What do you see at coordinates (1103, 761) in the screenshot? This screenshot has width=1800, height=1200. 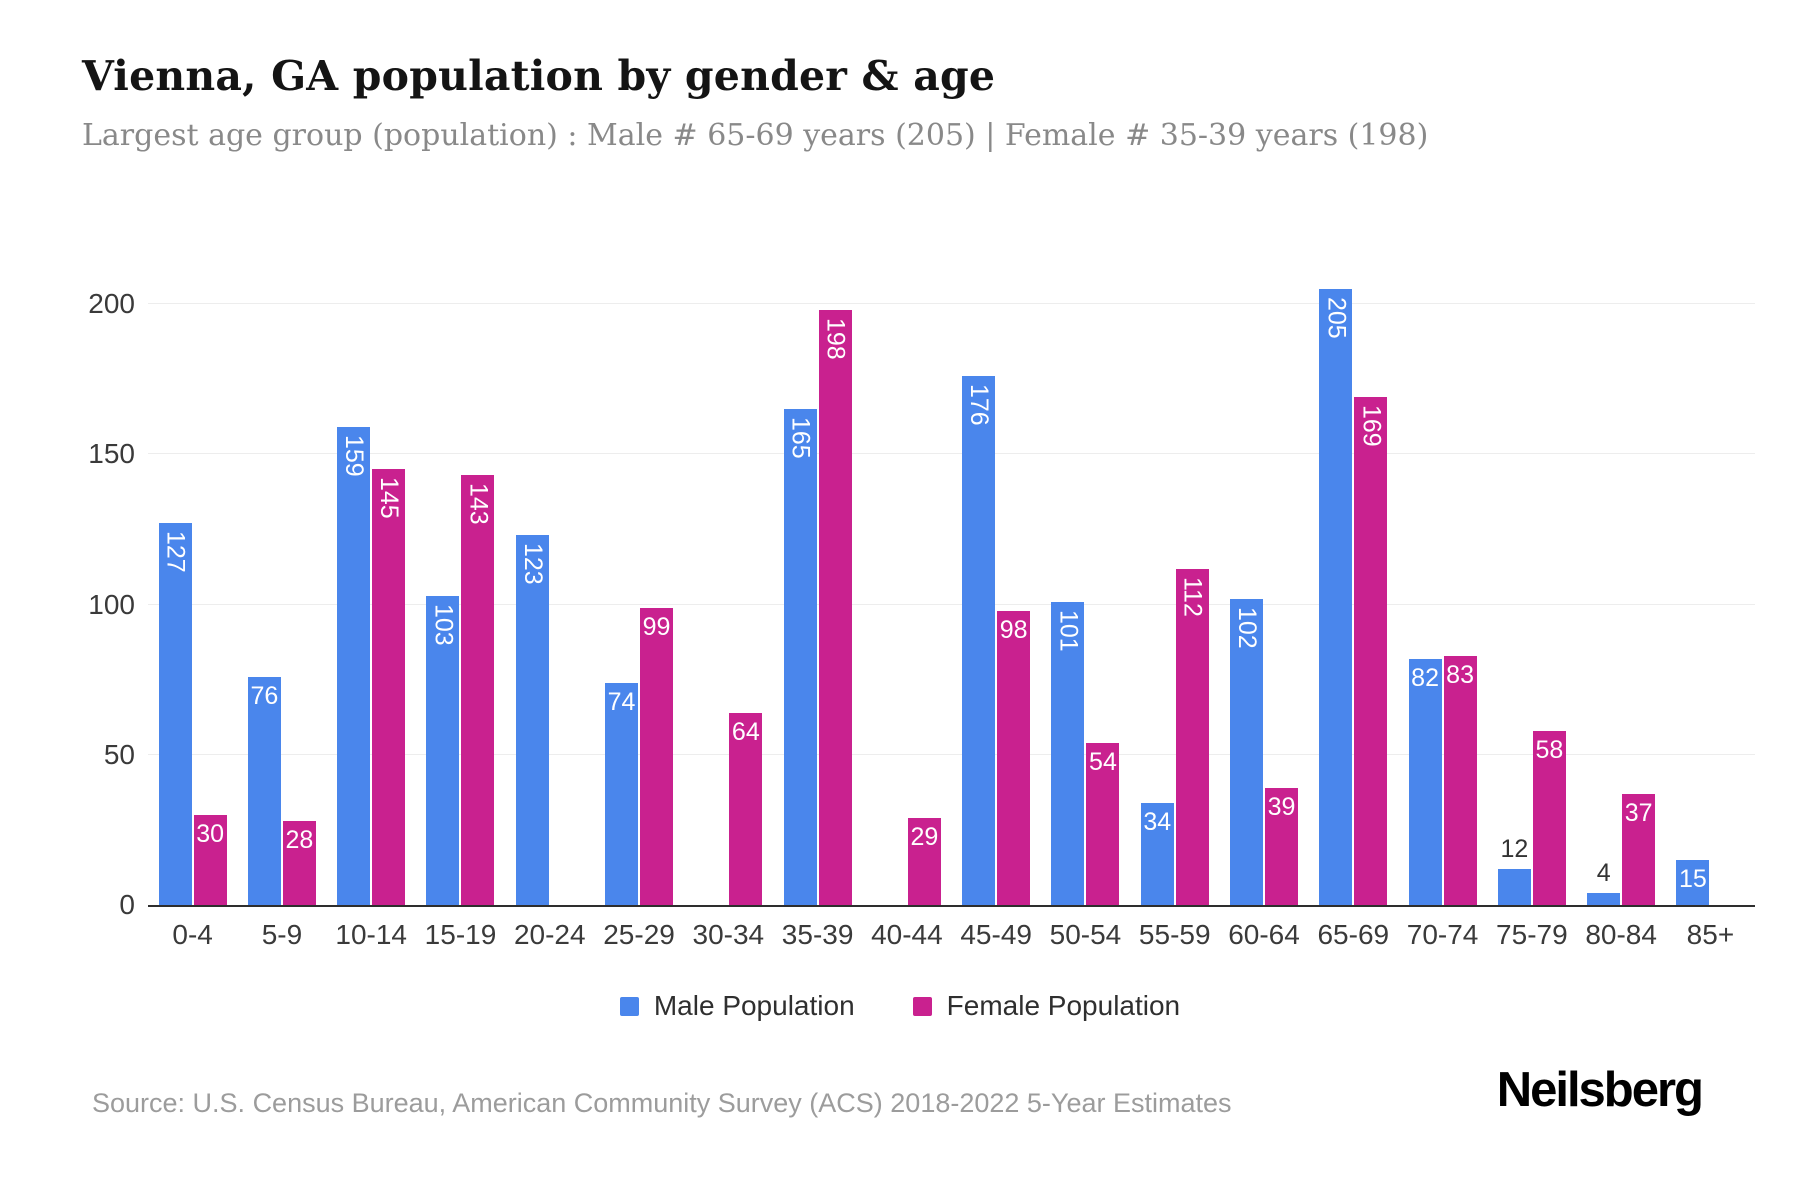 I see `bar-value-label: 54` at bounding box center [1103, 761].